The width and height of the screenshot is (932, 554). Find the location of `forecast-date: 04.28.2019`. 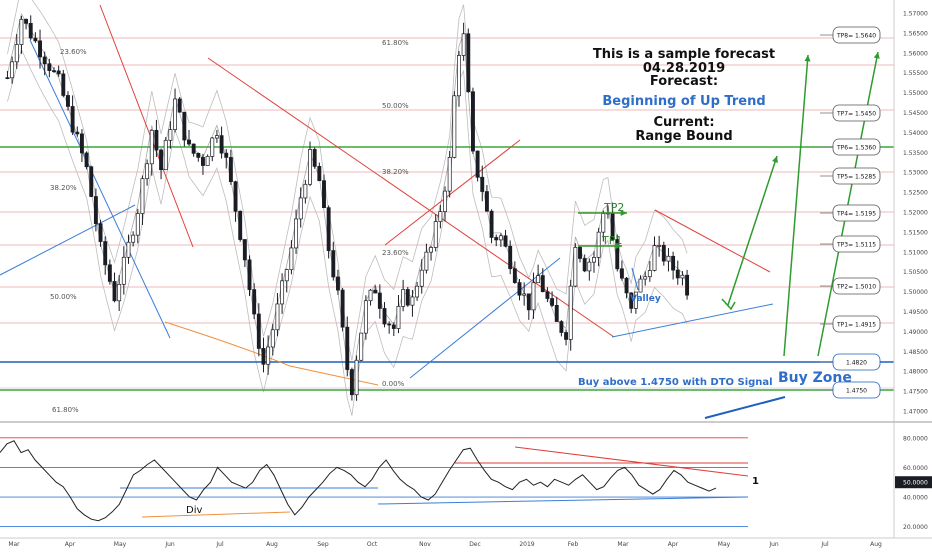

forecast-date: 04.28.2019 is located at coordinates (684, 68).